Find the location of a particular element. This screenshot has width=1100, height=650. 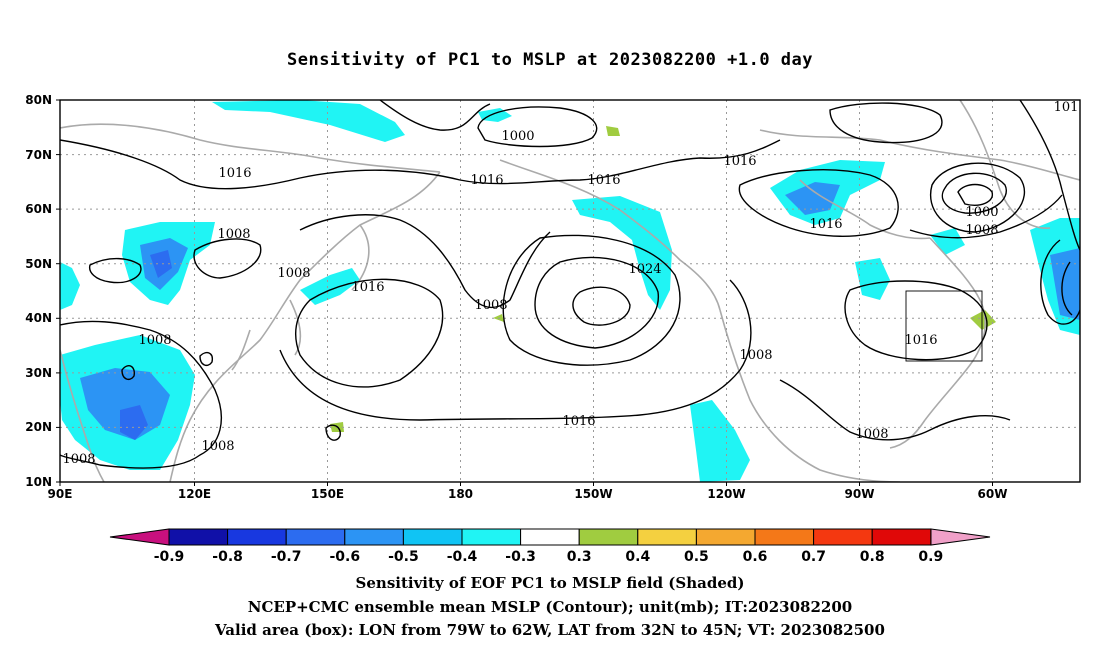

lon-label: 150E is located at coordinates (327, 494).